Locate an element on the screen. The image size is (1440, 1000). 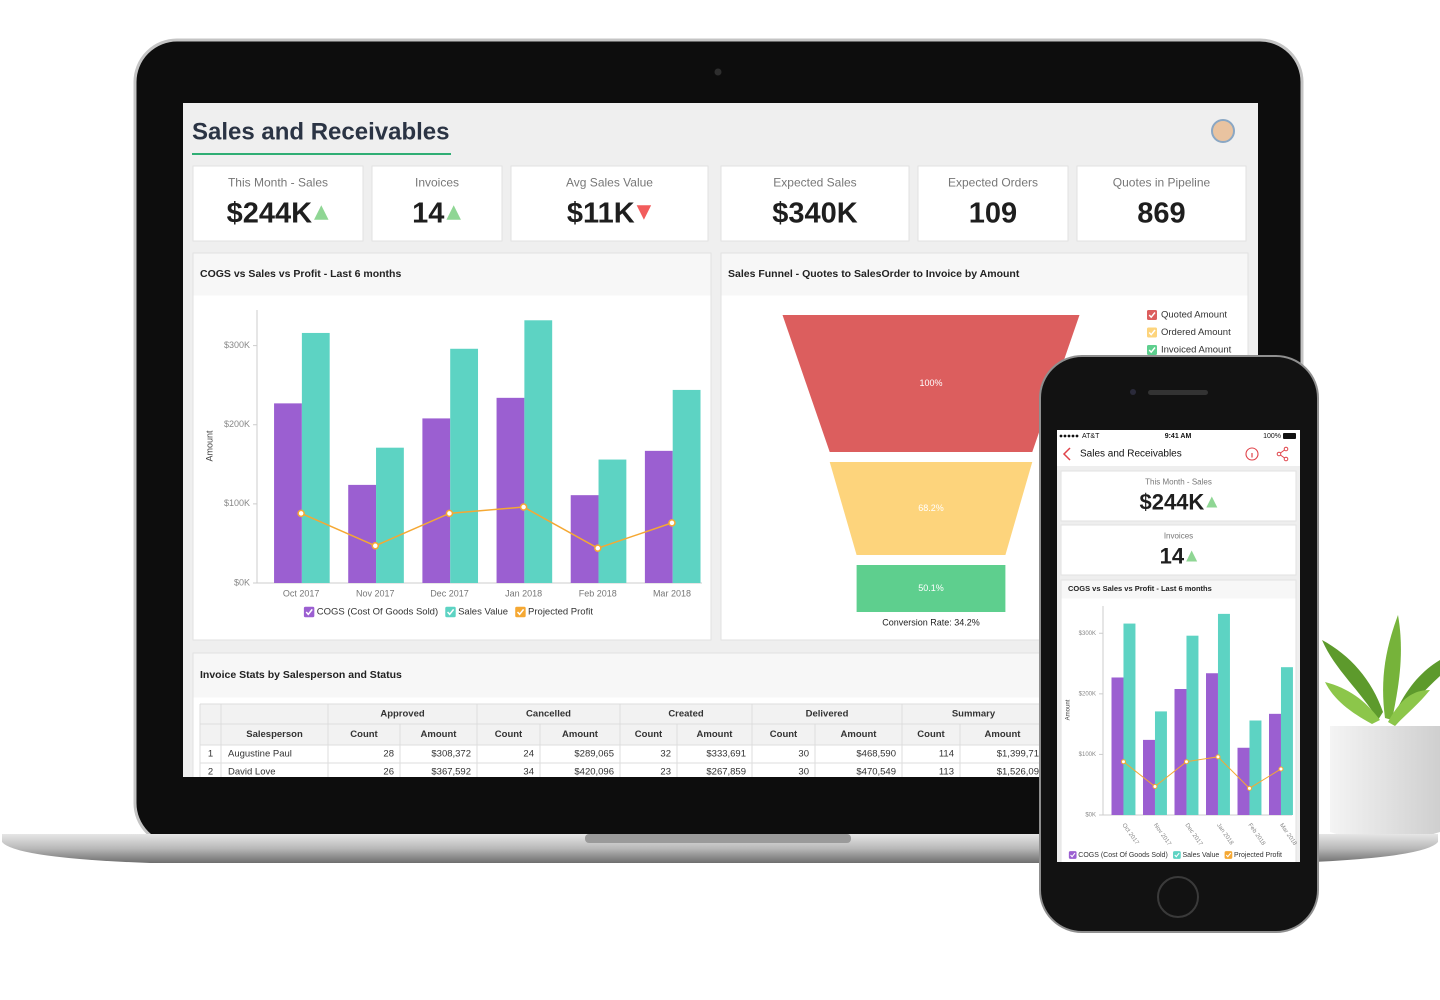
cell: 32 is located at coordinates (665, 754).